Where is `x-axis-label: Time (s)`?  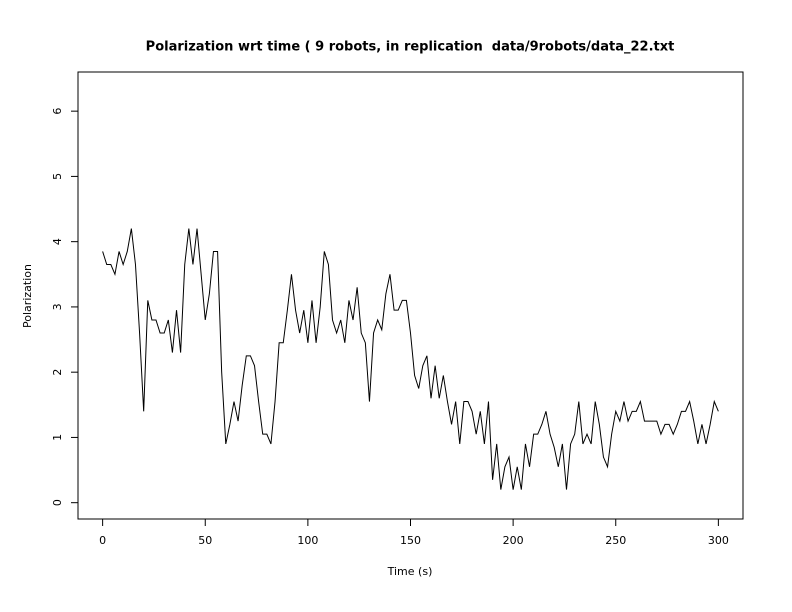 x-axis-label: Time (s) is located at coordinates (410, 571).